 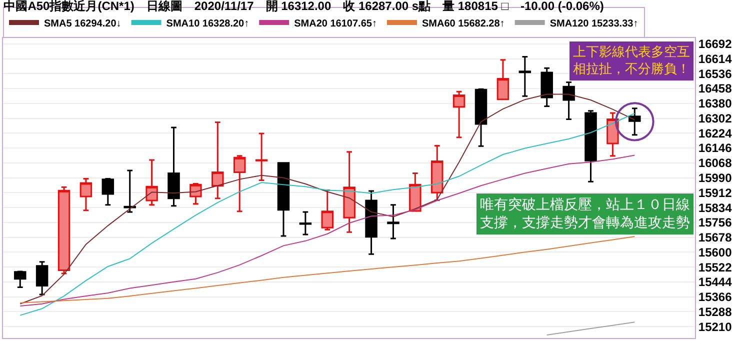 What do you see at coordinates (715, 163) in the screenshot?
I see `y-tick-label: 16068` at bounding box center [715, 163].